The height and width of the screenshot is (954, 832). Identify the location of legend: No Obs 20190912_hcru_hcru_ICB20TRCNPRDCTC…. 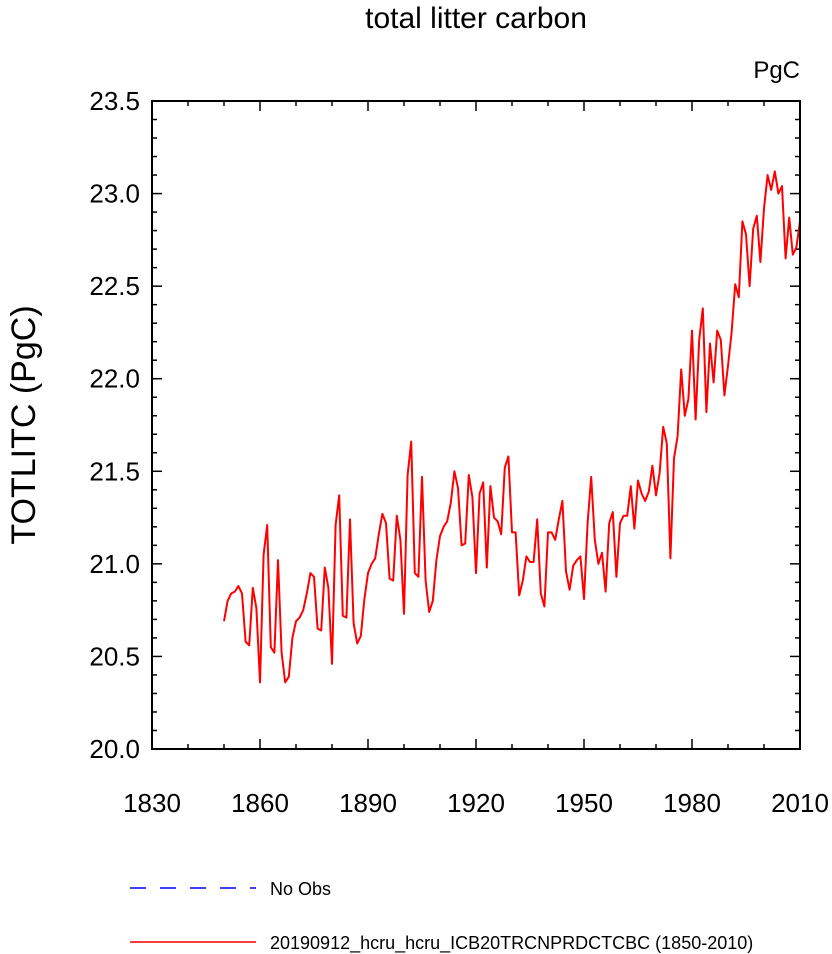
(441, 916).